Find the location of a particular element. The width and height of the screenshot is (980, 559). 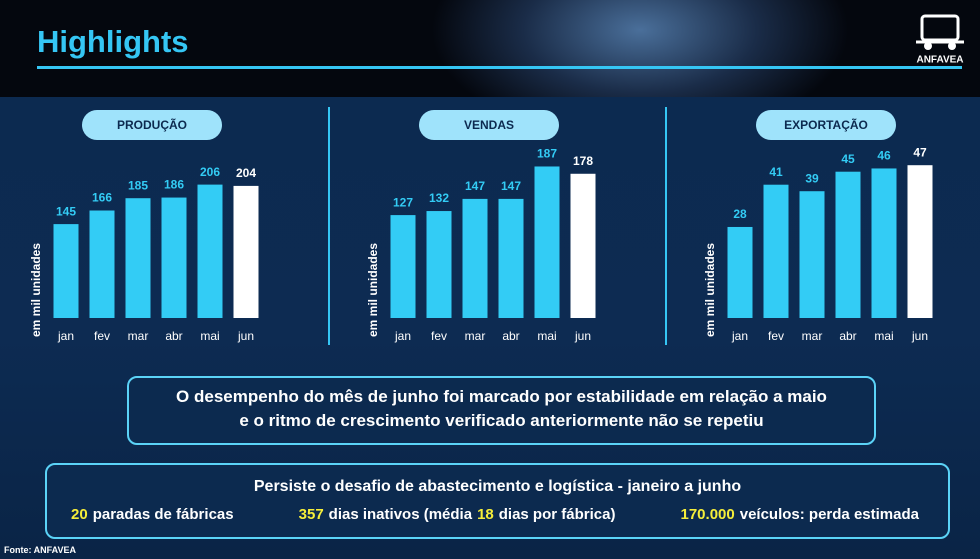

value-label: 132 is located at coordinates (439, 198).